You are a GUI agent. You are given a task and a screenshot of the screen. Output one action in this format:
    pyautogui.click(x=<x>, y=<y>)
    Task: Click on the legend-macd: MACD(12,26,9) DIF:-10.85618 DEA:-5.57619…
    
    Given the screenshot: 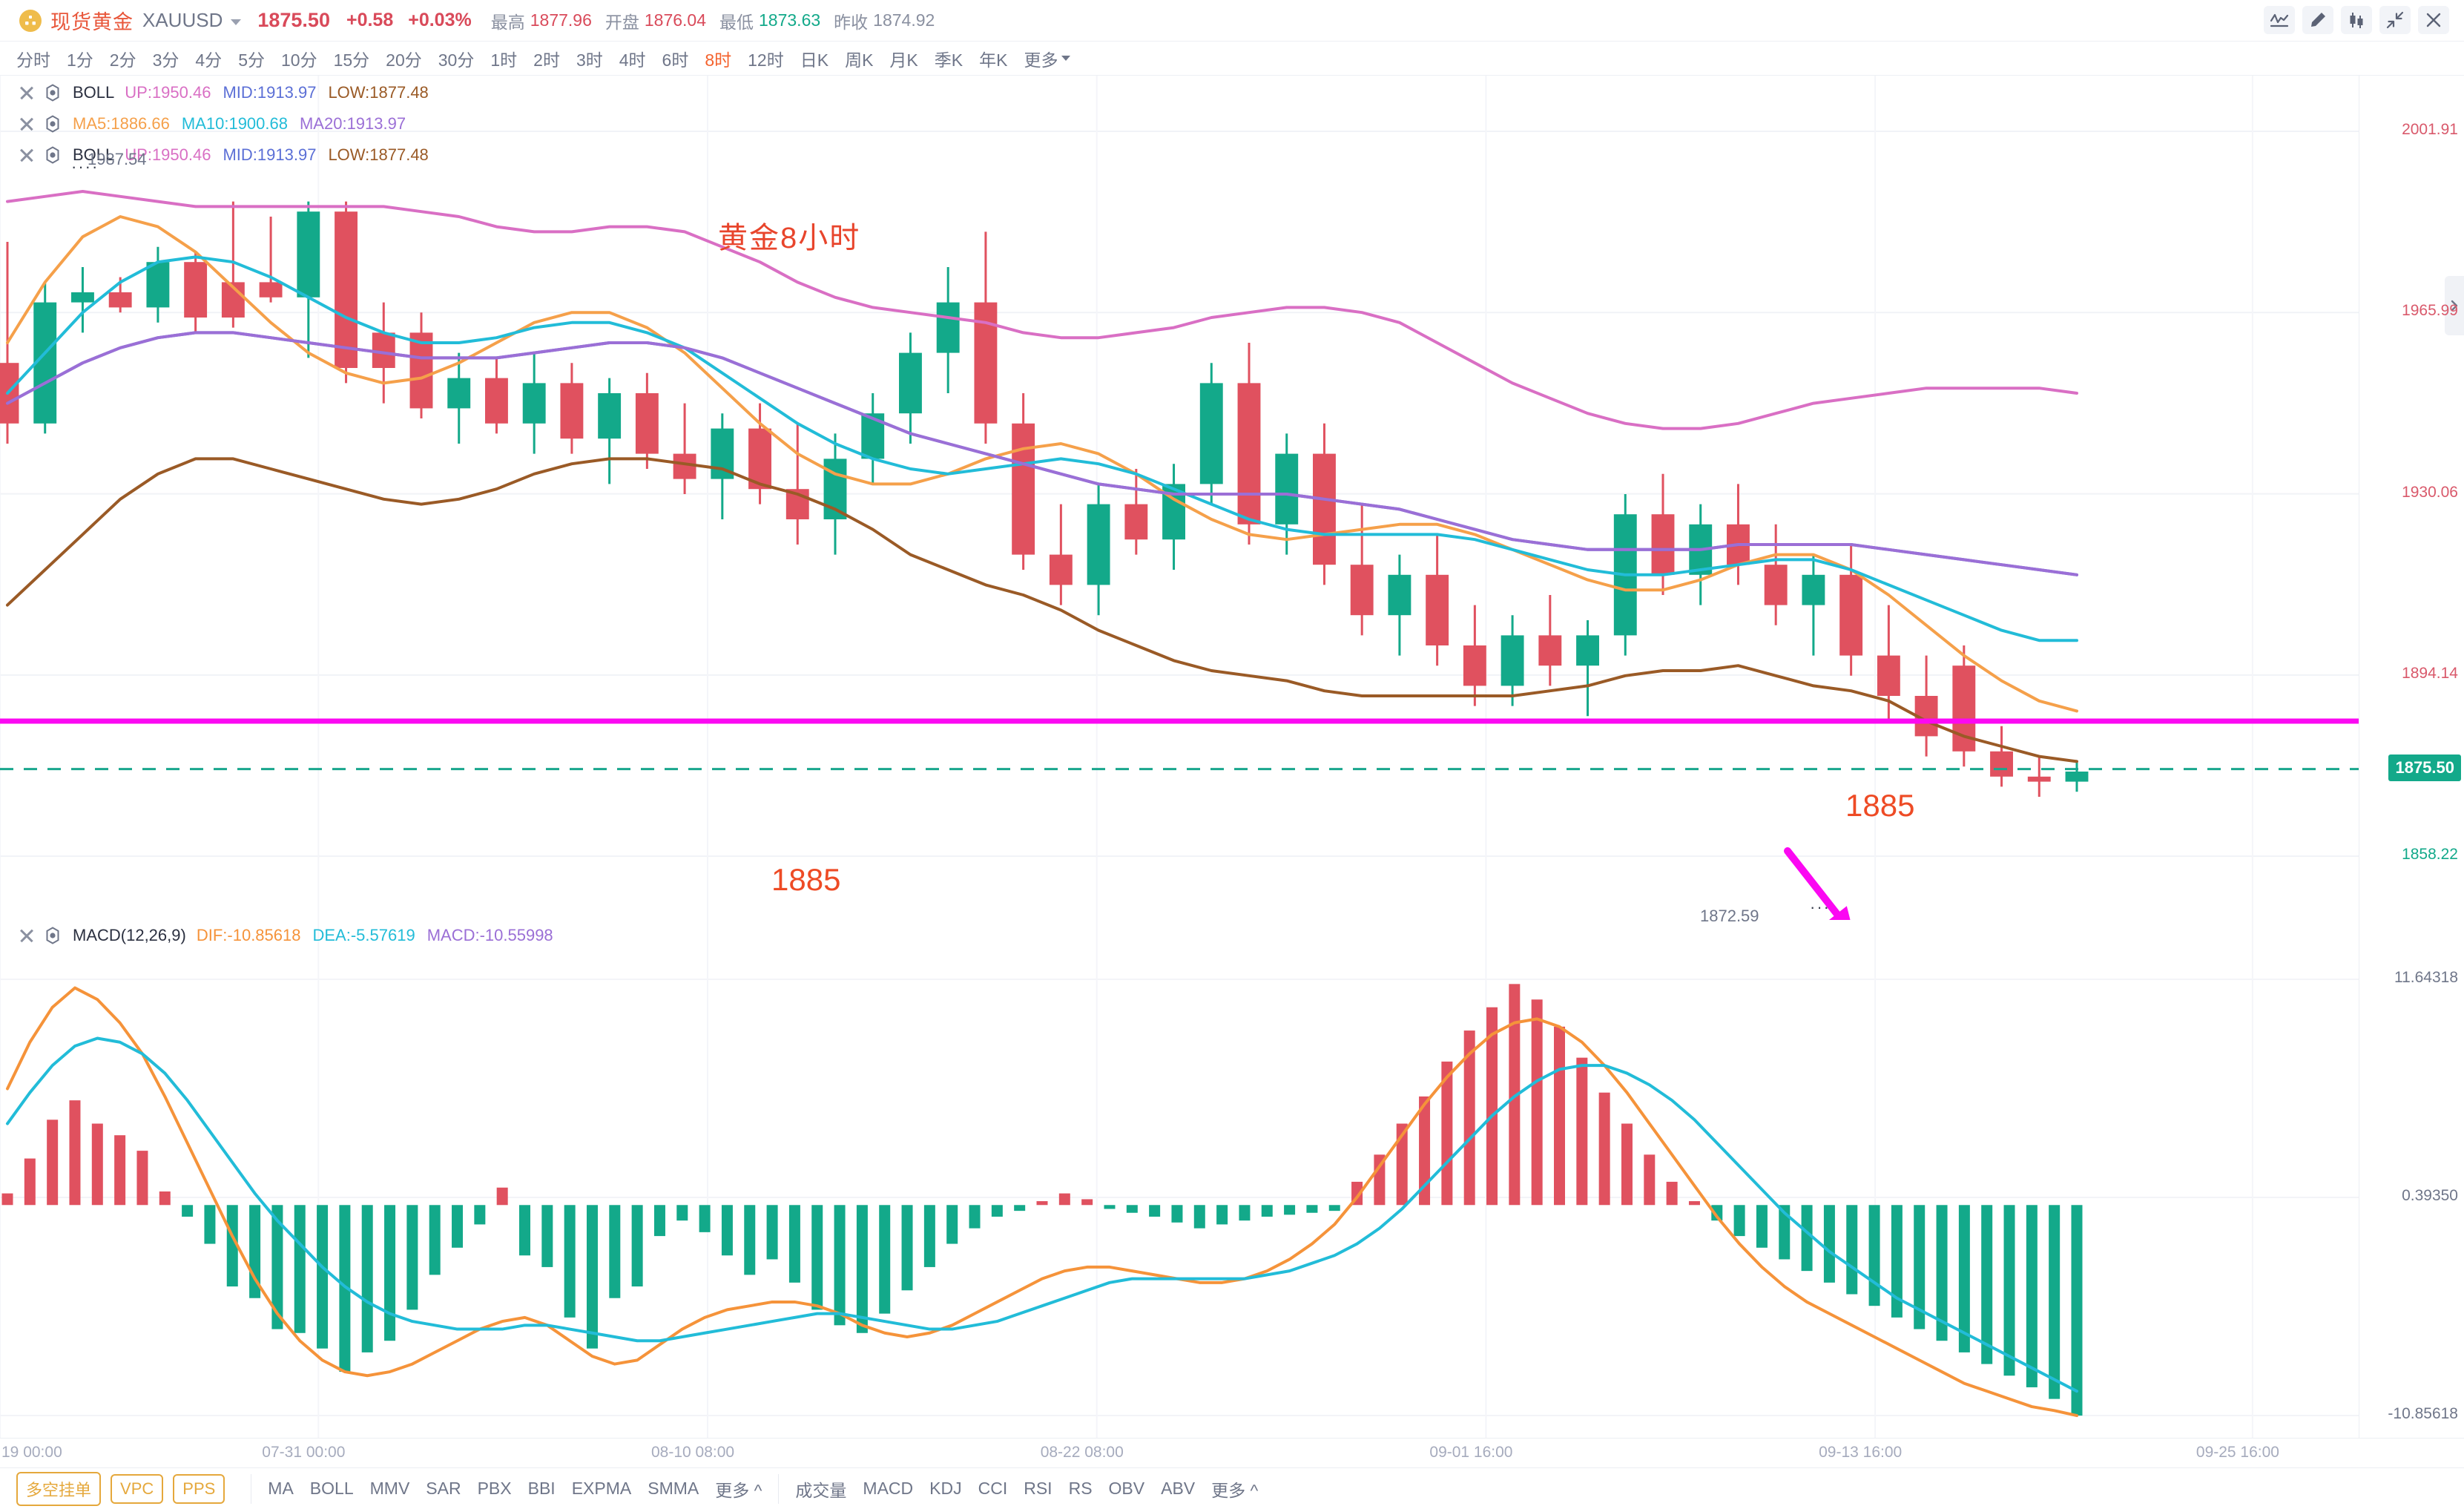 What is the action you would take?
    pyautogui.click(x=292, y=935)
    